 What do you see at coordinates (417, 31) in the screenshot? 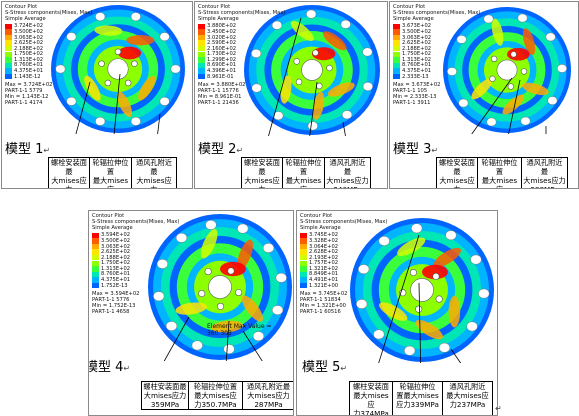
I see `scale-value: 3.500E+02` at bounding box center [417, 31].